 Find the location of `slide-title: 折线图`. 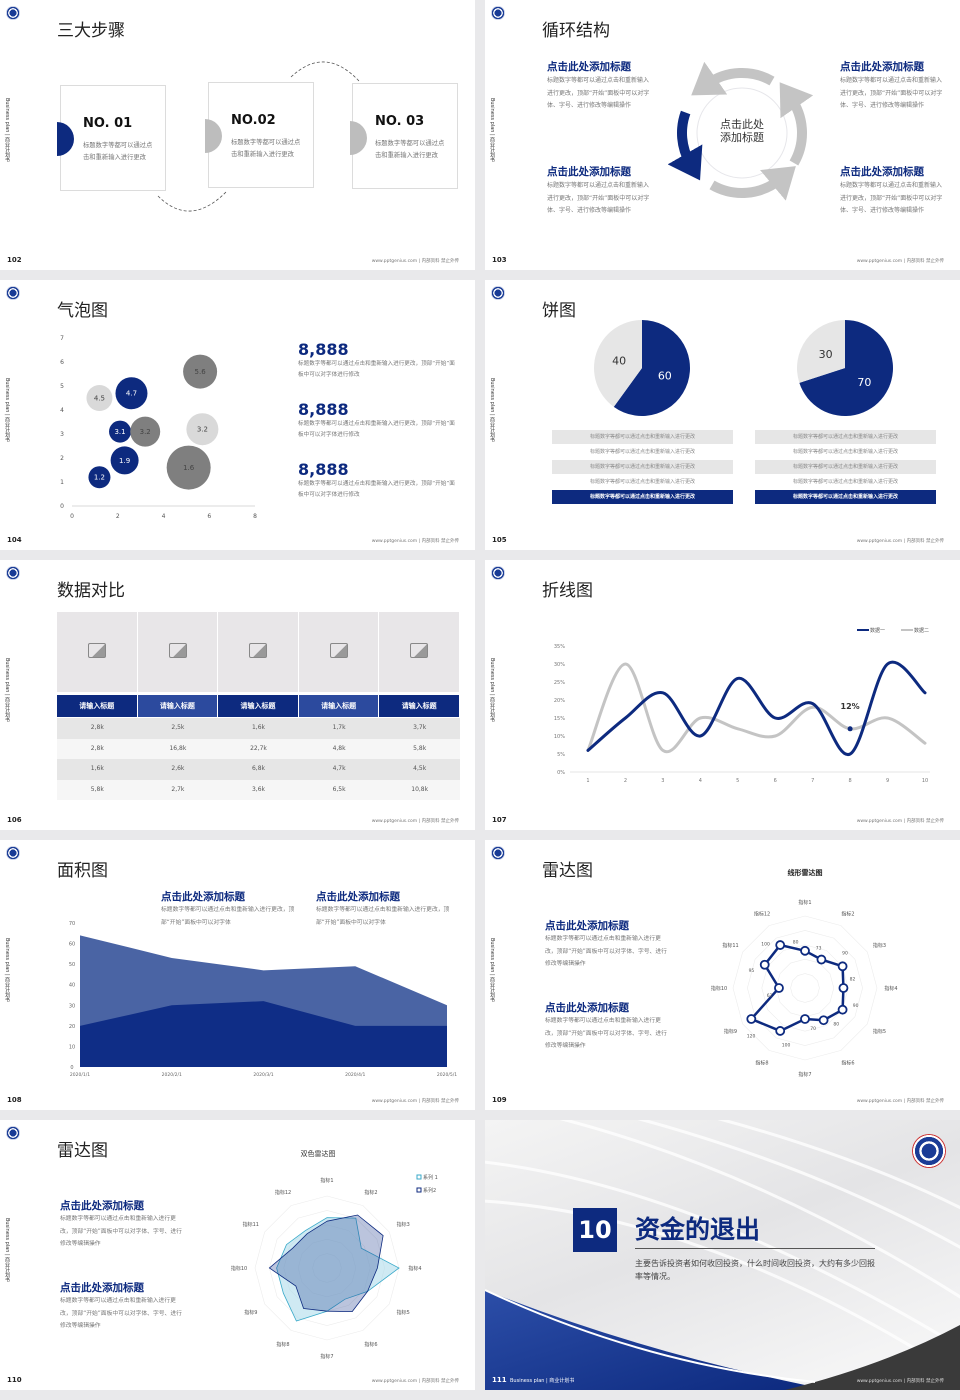

slide-title: 折线图 is located at coordinates (567, 591).